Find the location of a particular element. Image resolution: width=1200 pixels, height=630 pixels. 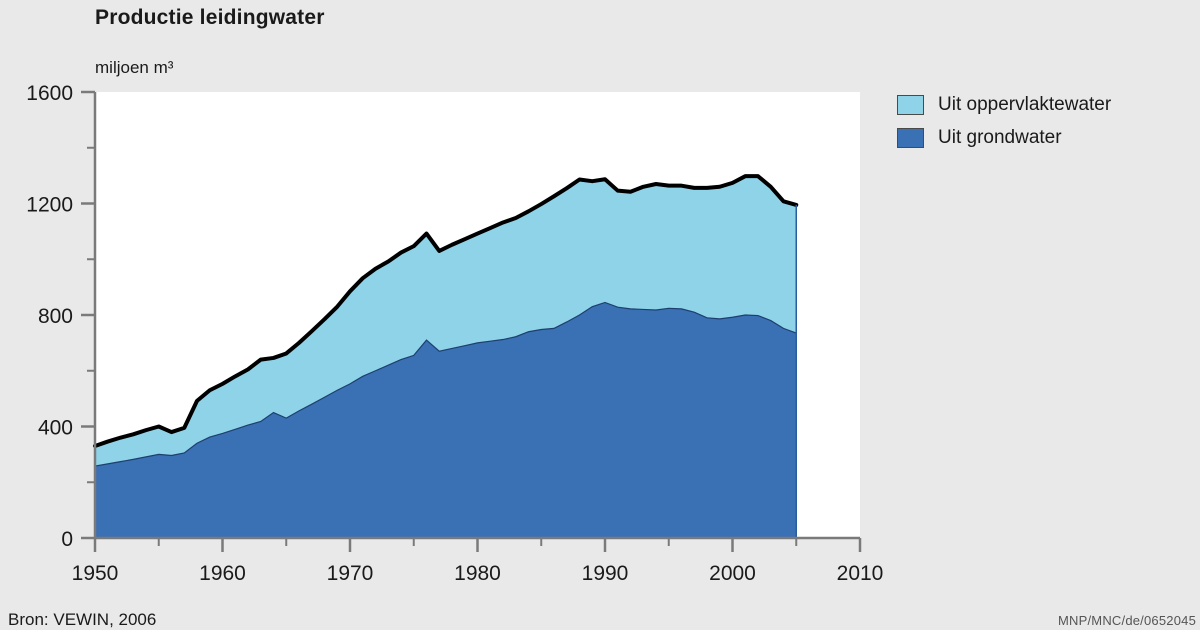

legend-label-surface-water: Uit oppervlaktewater is located at coordinates (1025, 104).